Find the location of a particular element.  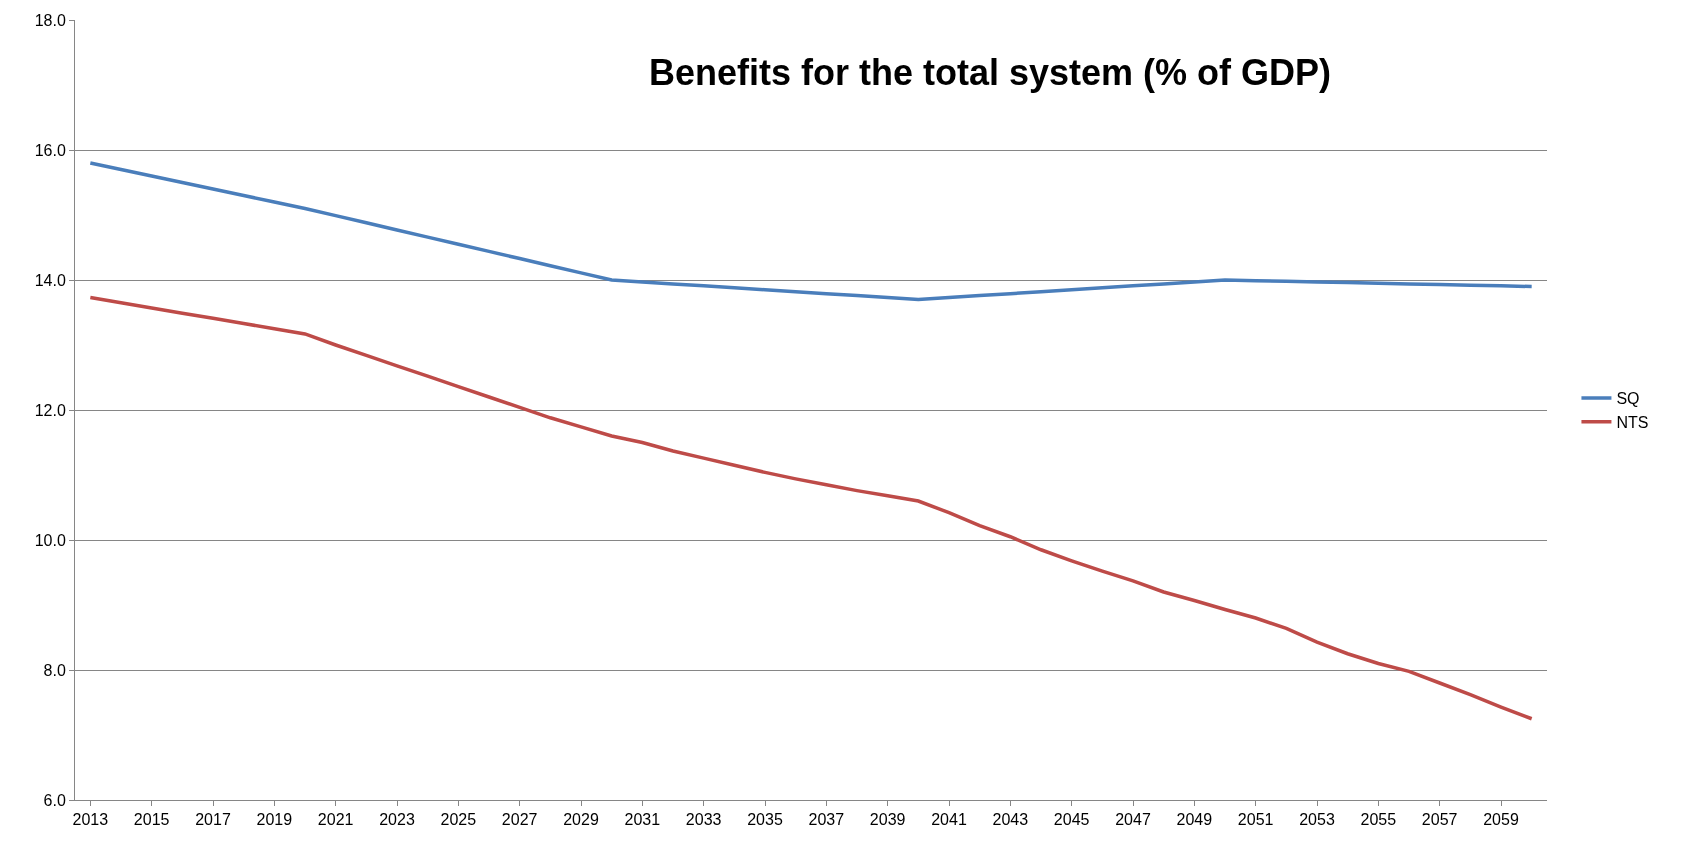

y-tick-label: 10.0 is located at coordinates (50, 540).